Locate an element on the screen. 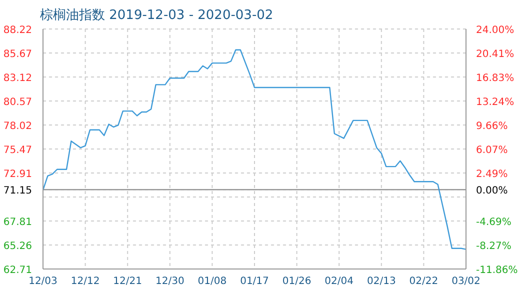 The width and height of the screenshot is (520, 300). y2-tick-label: 9.66% is located at coordinates (492, 126).